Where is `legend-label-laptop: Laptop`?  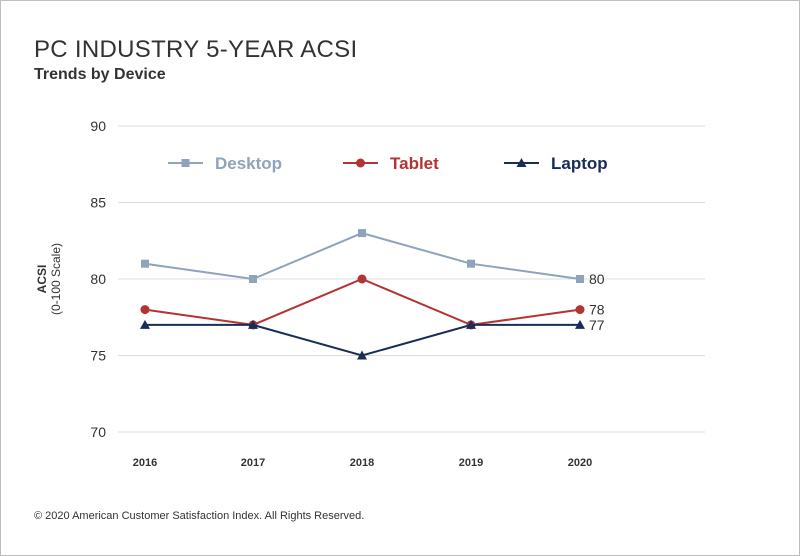
legend-label-laptop: Laptop is located at coordinates (579, 163).